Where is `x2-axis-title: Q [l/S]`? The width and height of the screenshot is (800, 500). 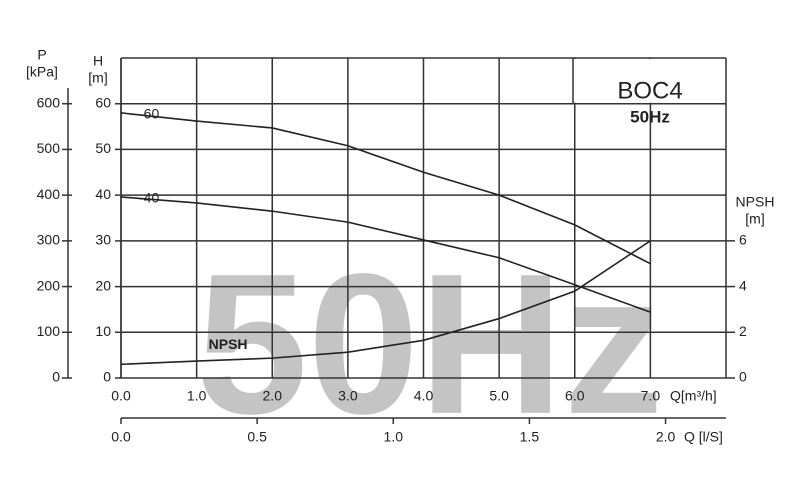
x2-axis-title: Q [l/S] is located at coordinates (703, 437).